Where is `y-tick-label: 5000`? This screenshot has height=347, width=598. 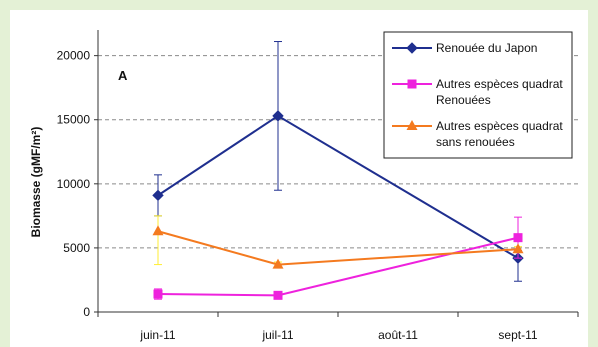 y-tick-label: 5000 is located at coordinates (76, 248).